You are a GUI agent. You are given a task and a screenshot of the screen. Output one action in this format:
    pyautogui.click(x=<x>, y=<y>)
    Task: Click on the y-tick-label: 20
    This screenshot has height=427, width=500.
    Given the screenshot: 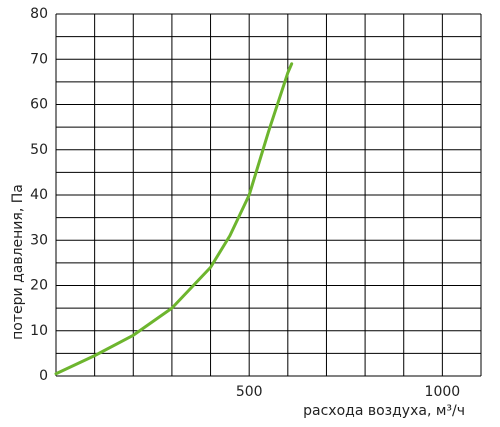 What is the action you would take?
    pyautogui.click(x=39, y=286)
    